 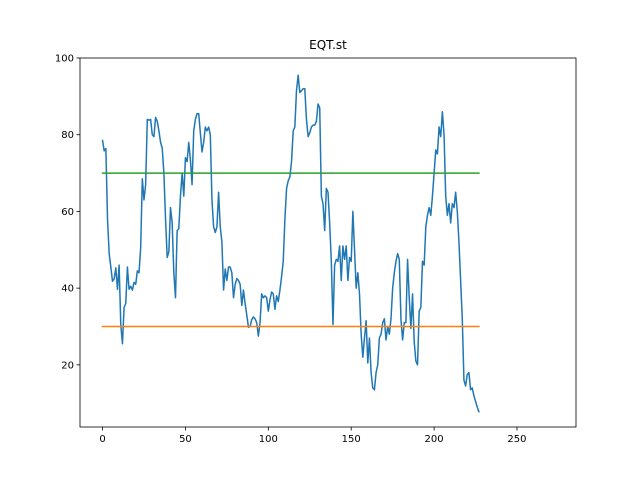 What do you see at coordinates (268, 439) in the screenshot?
I see `x-tick-label: 100` at bounding box center [268, 439].